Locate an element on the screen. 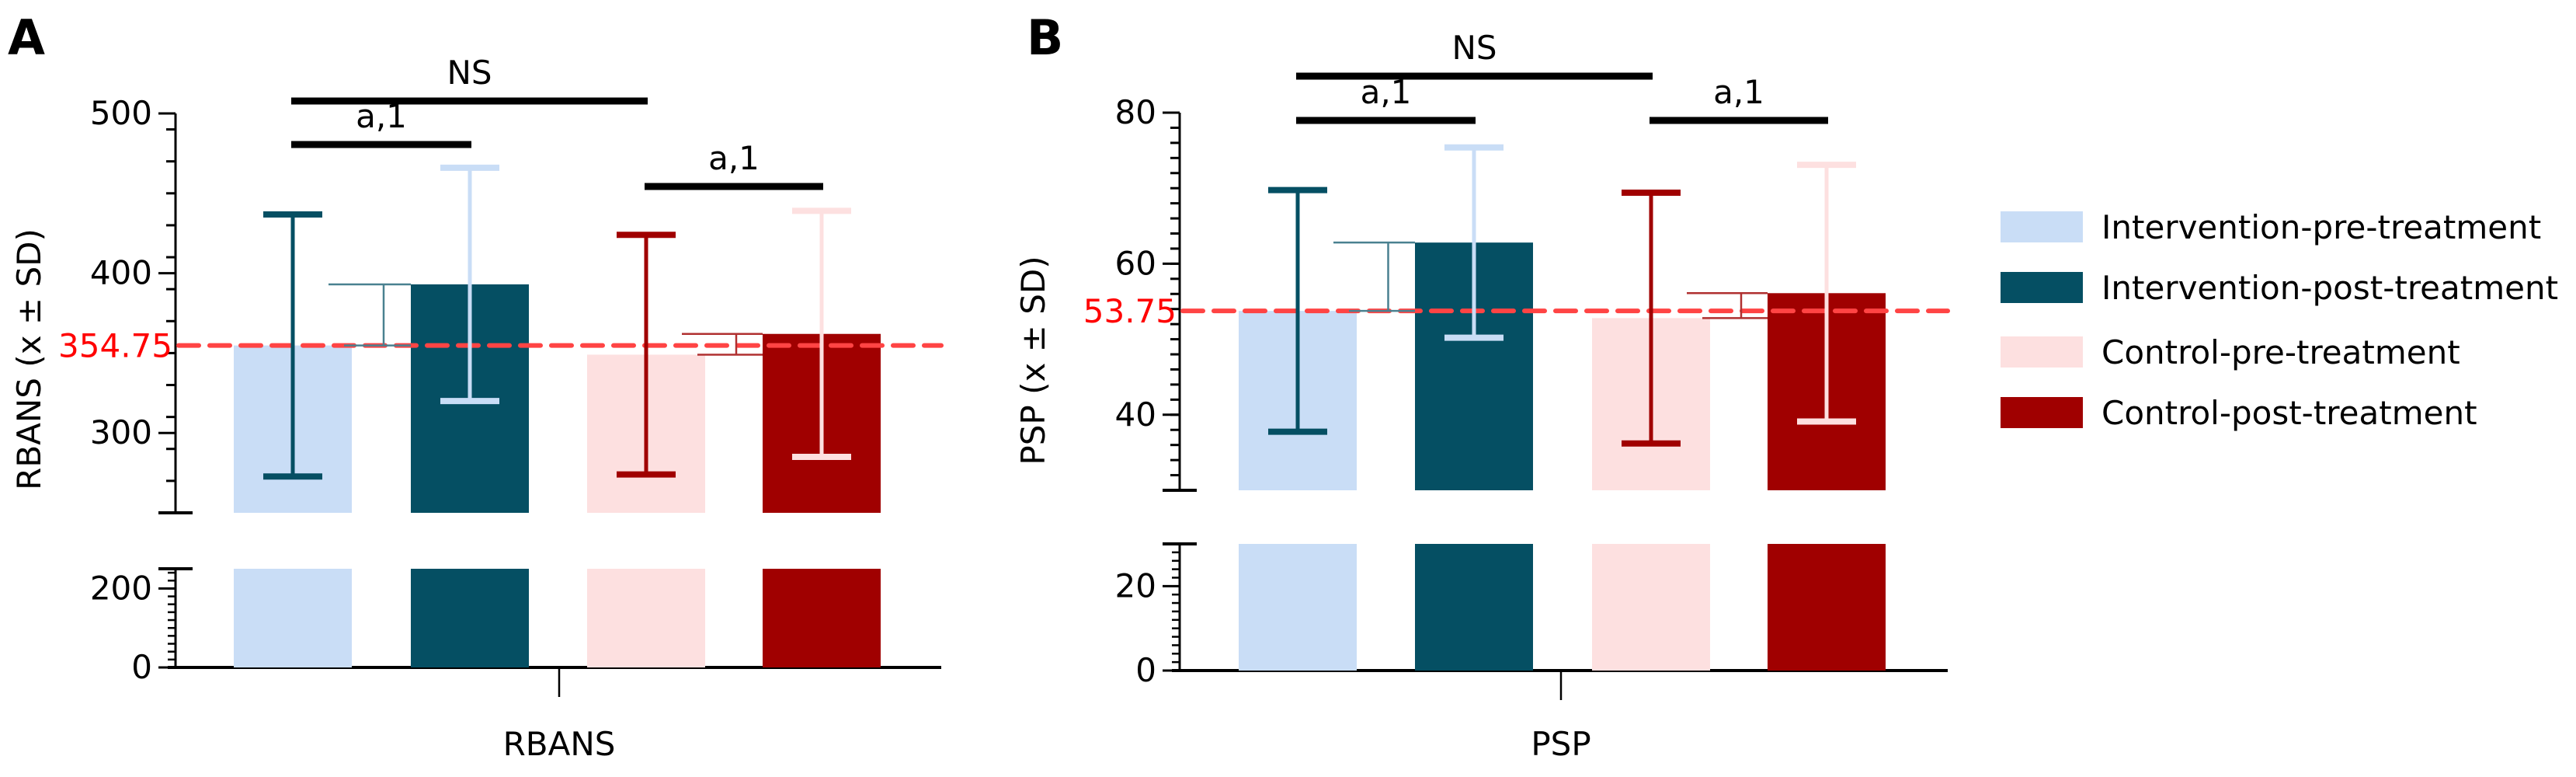  legend-item: Control-post-treatment is located at coordinates (2239, 413).